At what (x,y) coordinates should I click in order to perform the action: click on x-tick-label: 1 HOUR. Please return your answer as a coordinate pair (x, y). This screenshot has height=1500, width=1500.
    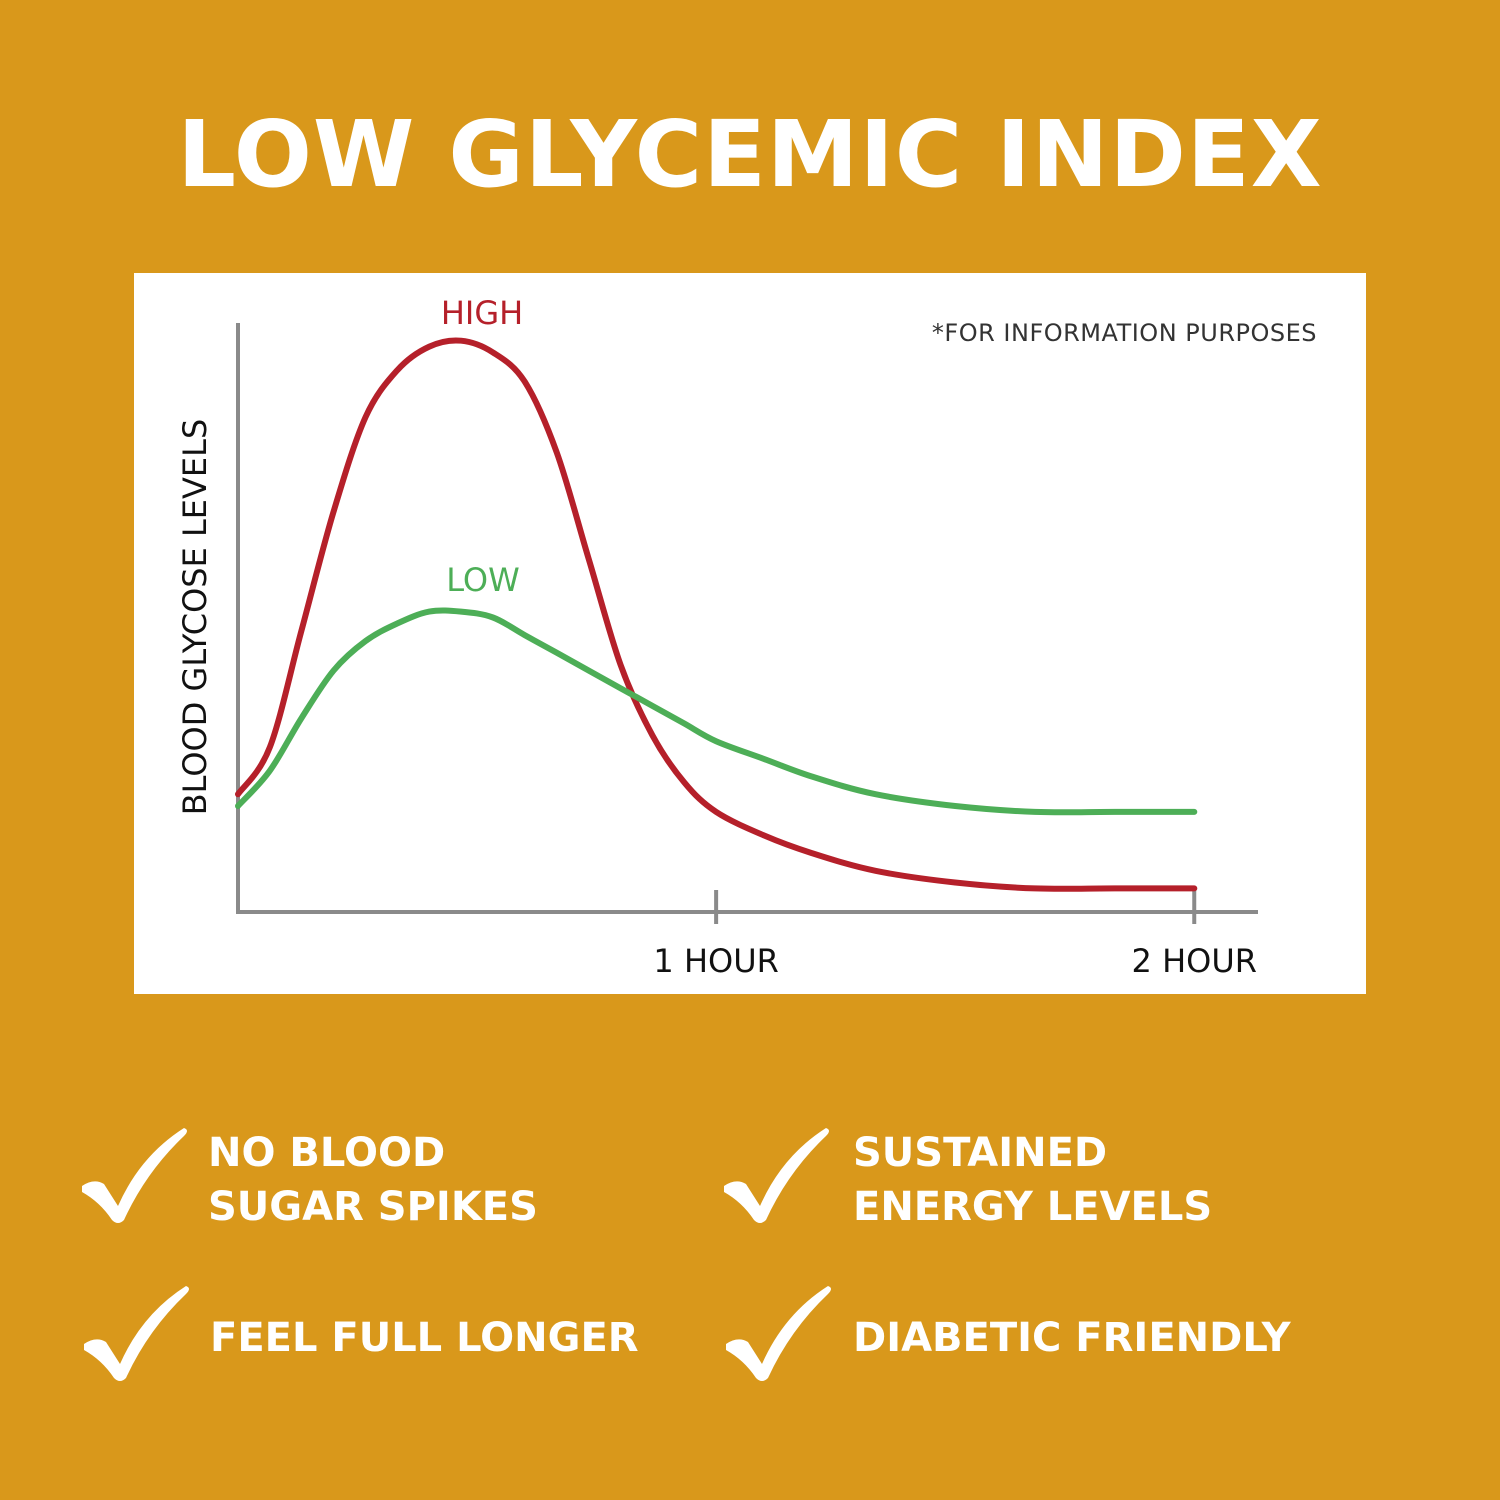
    Looking at the image, I should click on (715, 961).